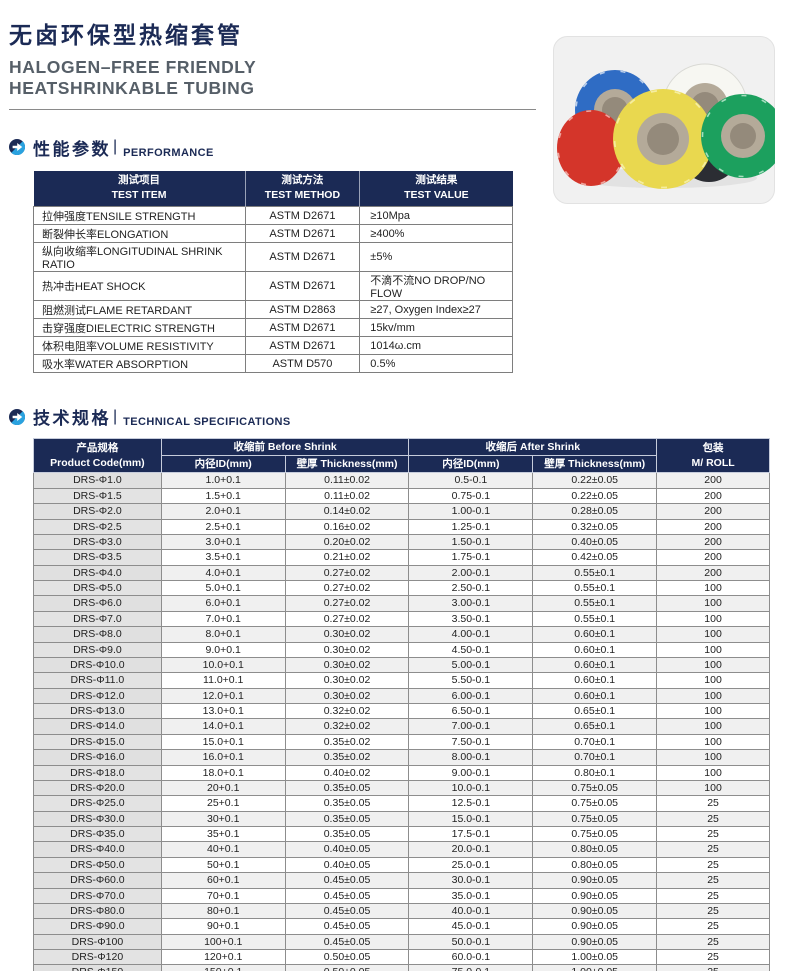 This screenshot has height=971, width=800. I want to click on product-code-cell: DRS-Φ25.0, so click(97, 803).